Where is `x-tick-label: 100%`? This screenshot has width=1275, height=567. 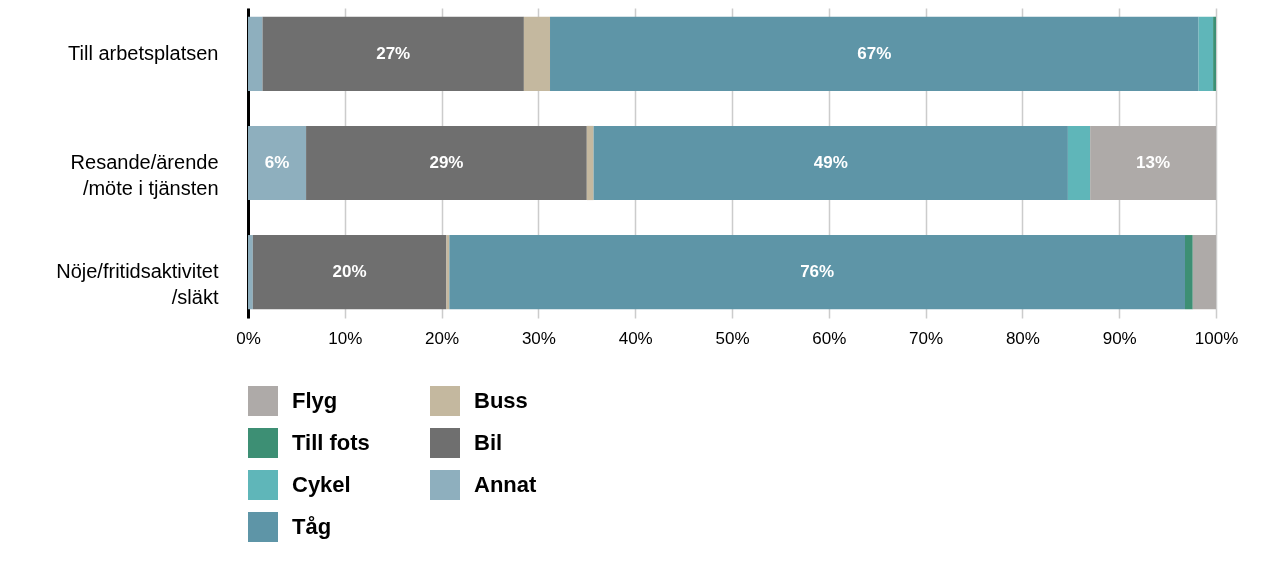 x-tick-label: 100% is located at coordinates (1216, 338).